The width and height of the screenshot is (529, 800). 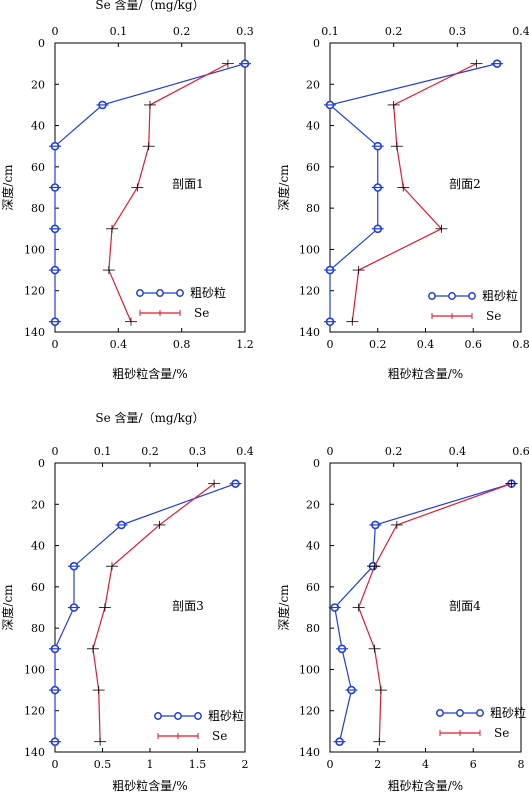 What do you see at coordinates (182, 344) in the screenshot?
I see `x-bottom-tick-label: 0.8` at bounding box center [182, 344].